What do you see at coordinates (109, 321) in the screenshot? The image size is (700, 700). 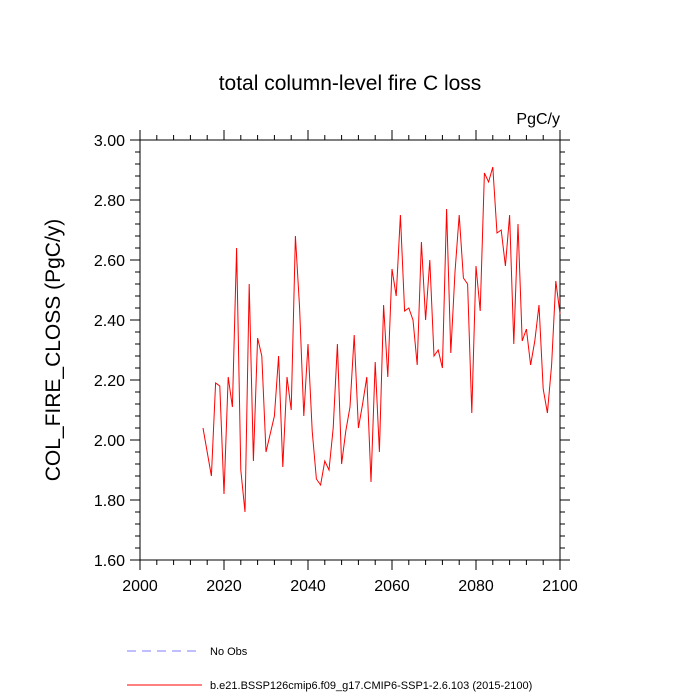 I see `y-tick-label: 2.40` at bounding box center [109, 321].